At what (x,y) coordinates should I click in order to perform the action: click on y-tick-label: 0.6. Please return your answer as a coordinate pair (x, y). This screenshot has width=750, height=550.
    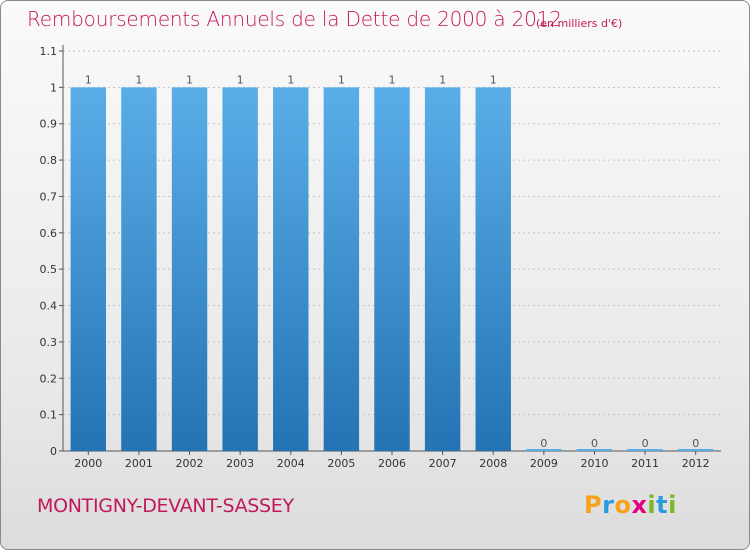
    Looking at the image, I should click on (49, 233).